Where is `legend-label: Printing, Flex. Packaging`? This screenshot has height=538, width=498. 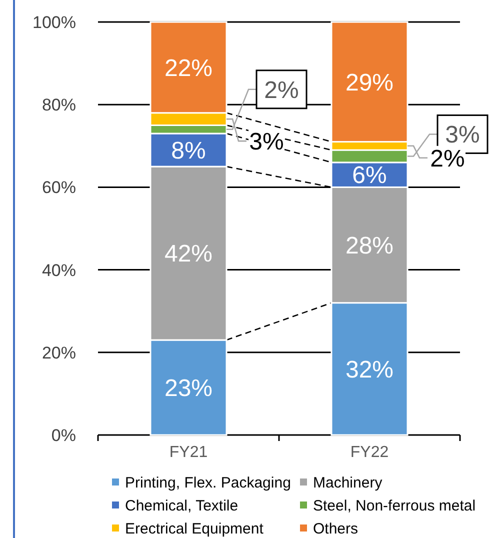 legend-label: Printing, Flex. Packaging is located at coordinates (208, 483).